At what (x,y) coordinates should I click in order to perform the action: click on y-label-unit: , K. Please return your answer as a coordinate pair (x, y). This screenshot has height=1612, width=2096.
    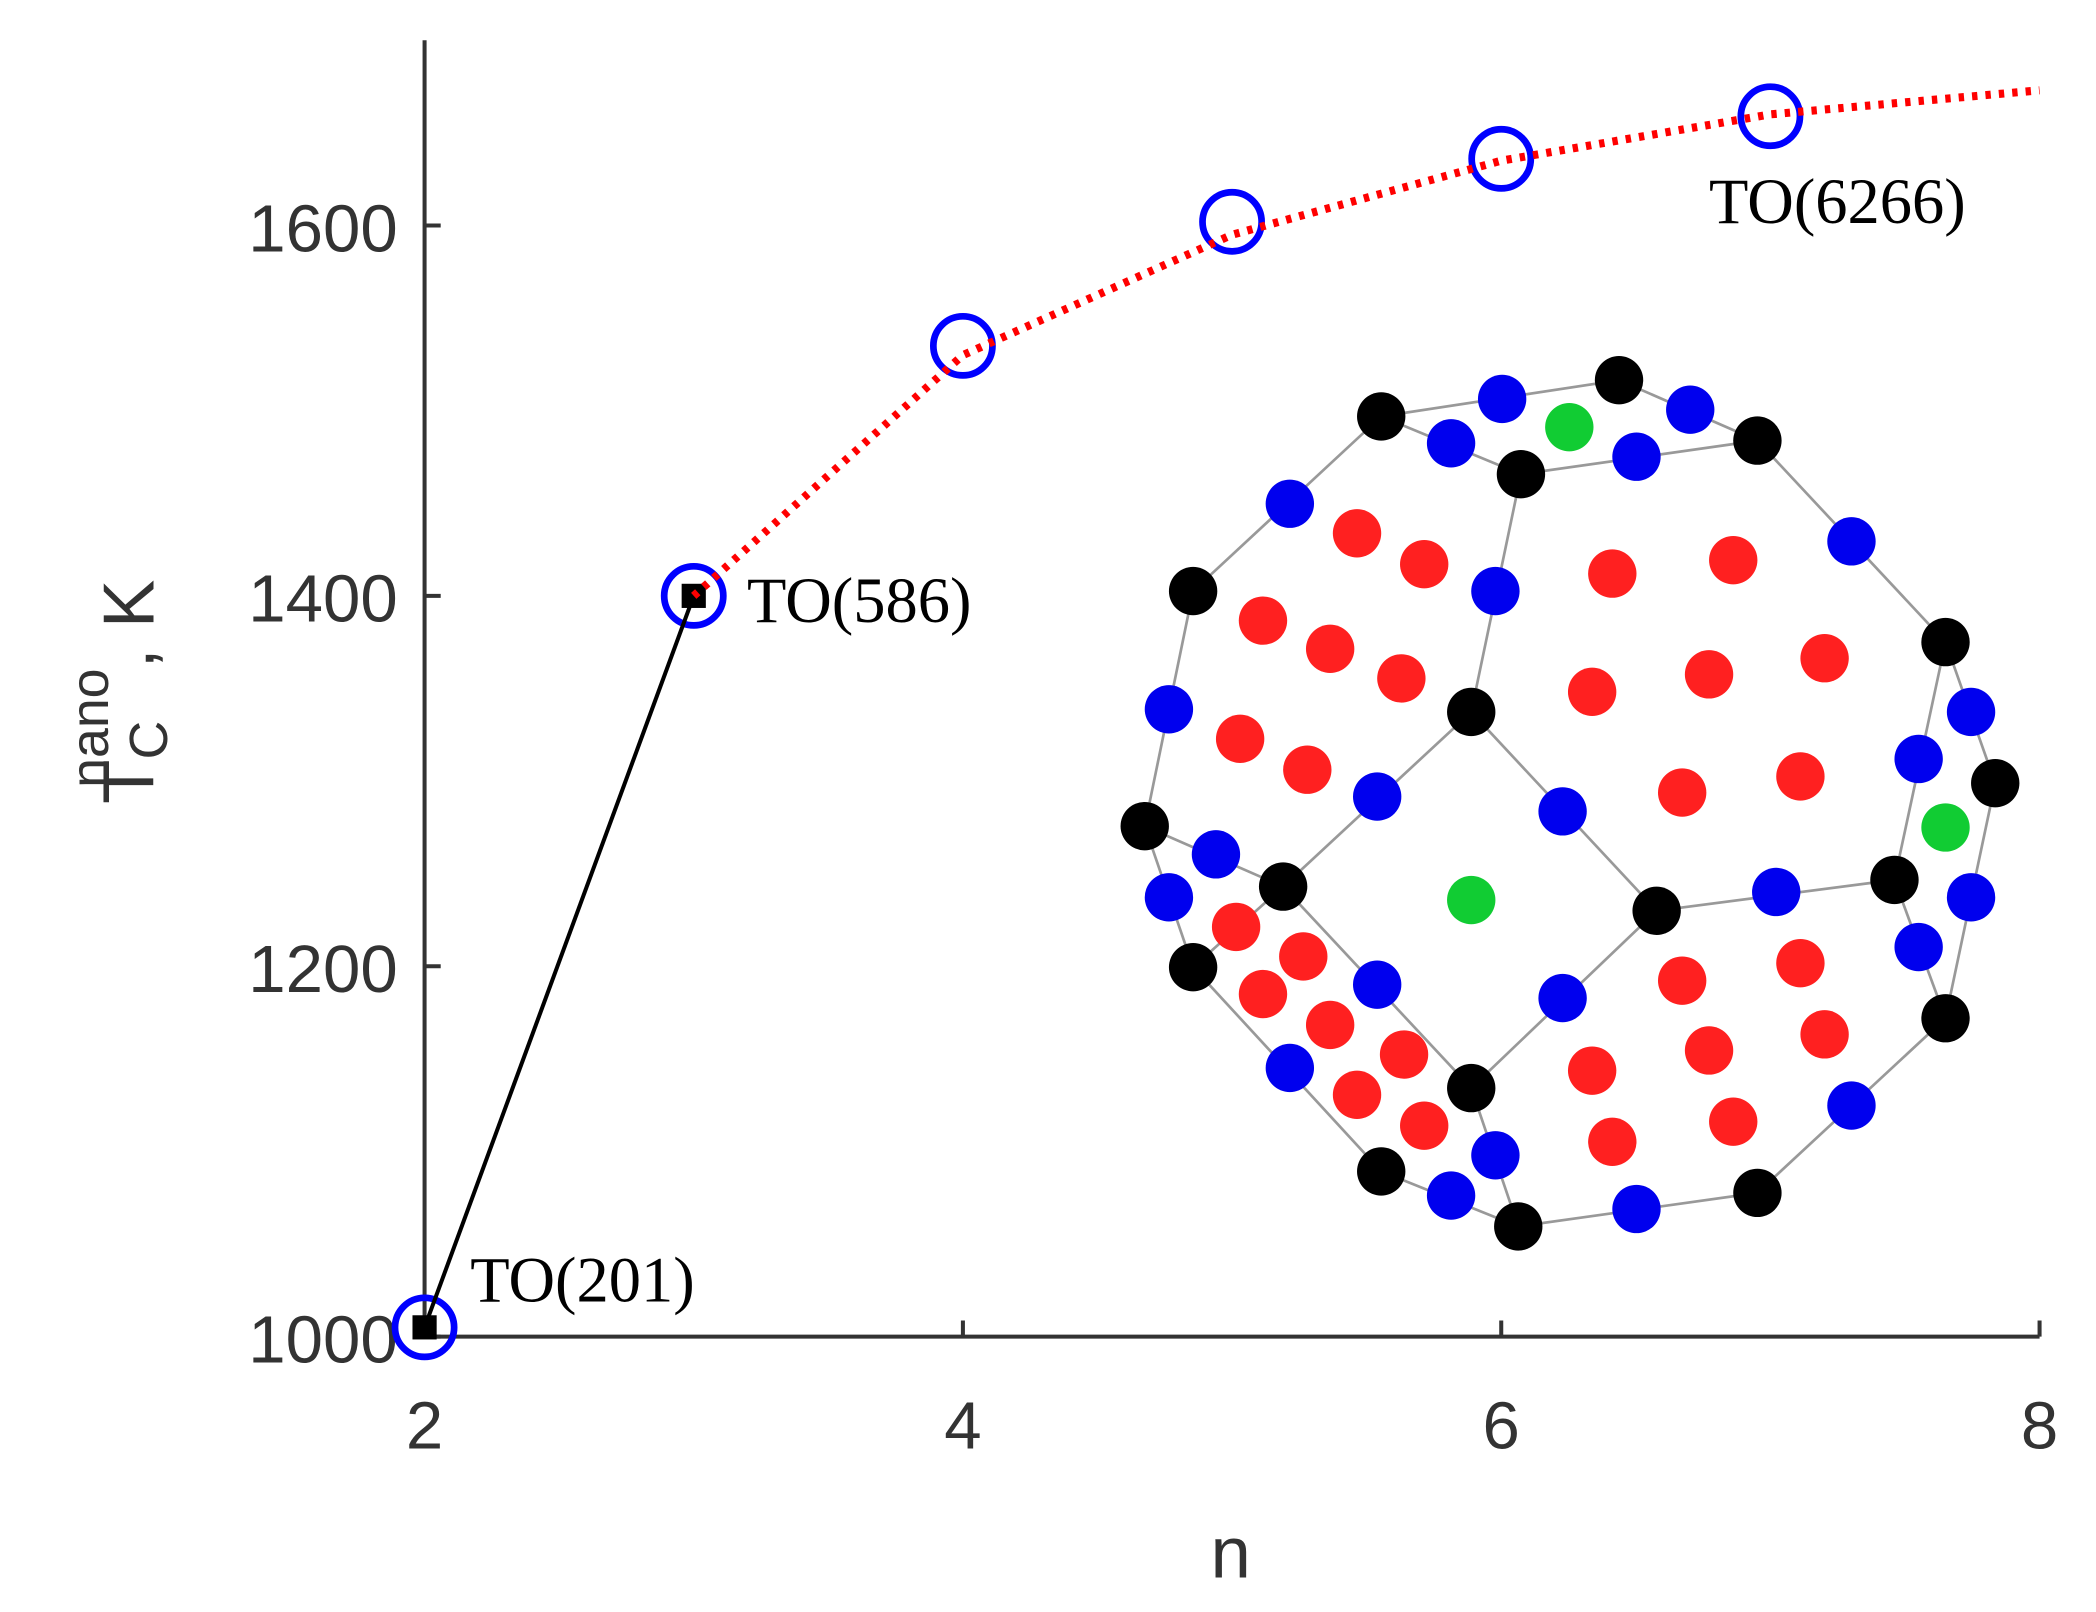
    Looking at the image, I should click on (129, 624).